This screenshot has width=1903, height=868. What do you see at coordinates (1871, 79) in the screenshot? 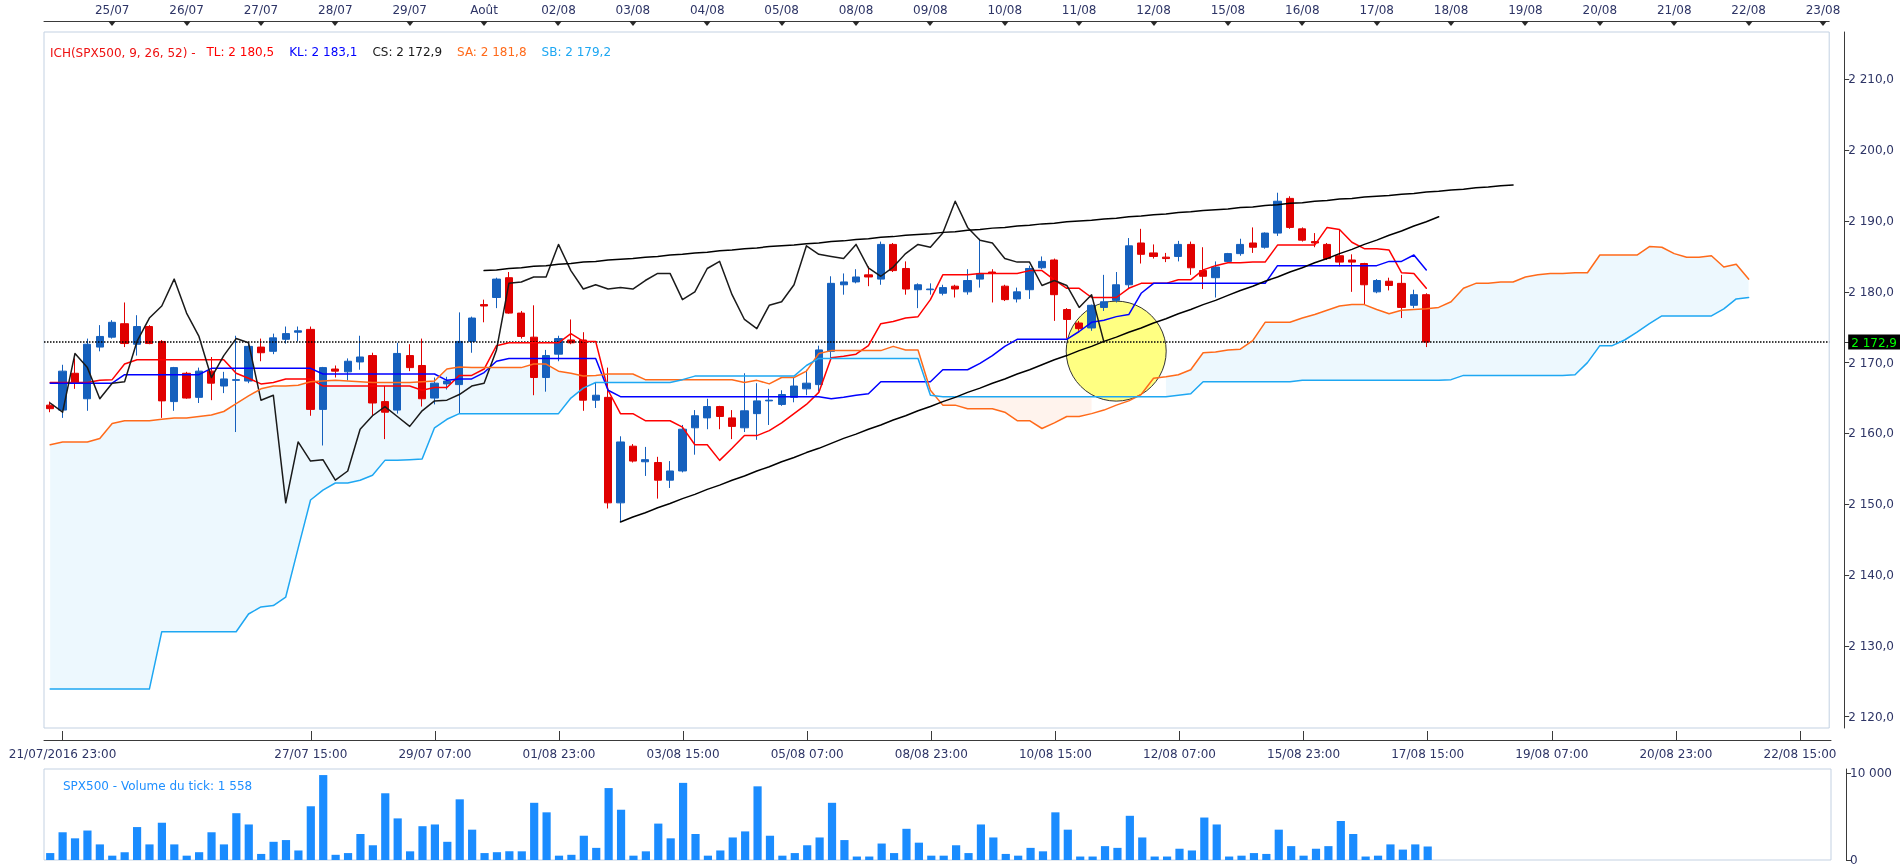
I see `y-tick-label: 2 210,0` at bounding box center [1871, 79].